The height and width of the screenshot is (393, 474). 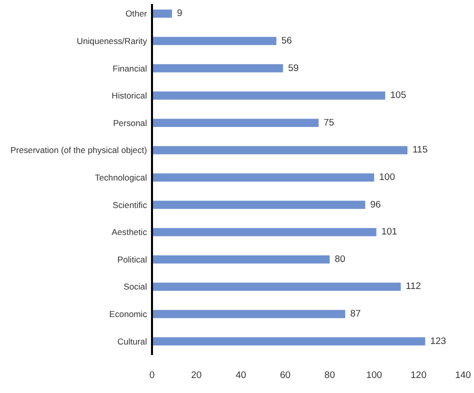 What do you see at coordinates (241, 375) in the screenshot?
I see `x-tick-label: 40` at bounding box center [241, 375].